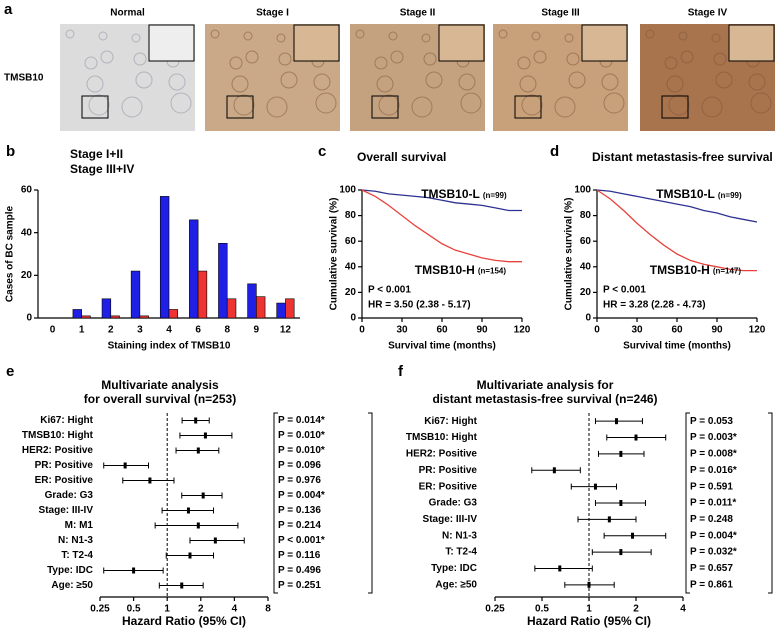 This screenshot has width=778, height=628. What do you see at coordinates (66, 420) in the screenshot?
I see `row-label: Ki67: Hight` at bounding box center [66, 420].